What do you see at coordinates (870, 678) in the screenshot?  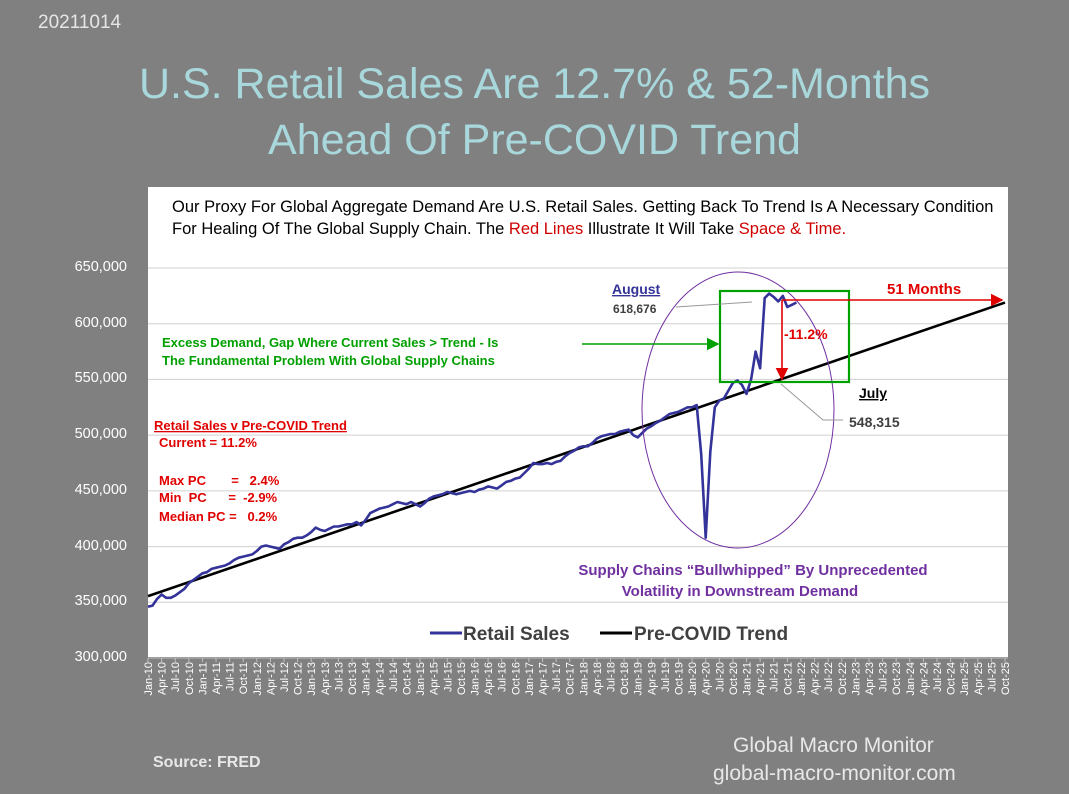 I see `x-tick-label: Apr-23` at bounding box center [870, 678].